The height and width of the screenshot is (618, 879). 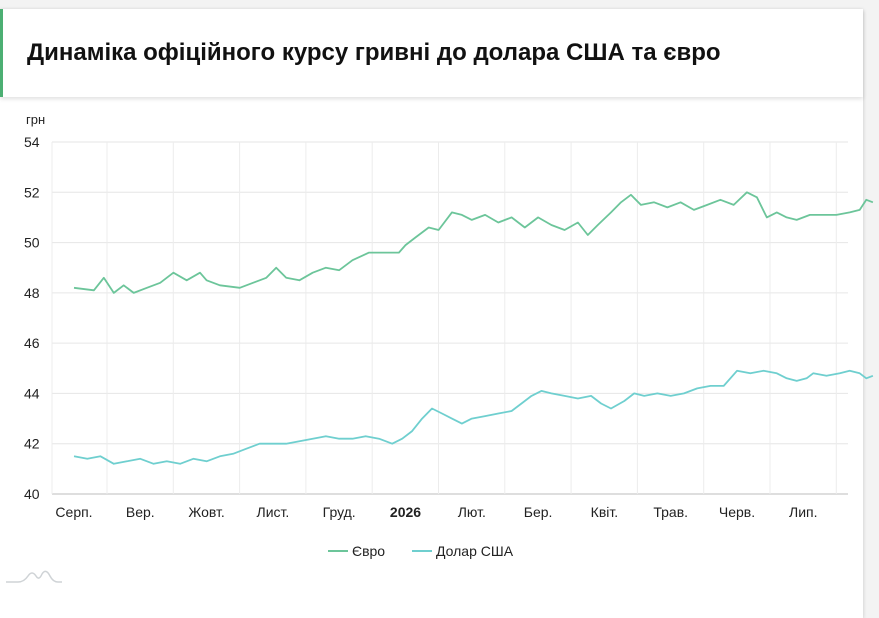 I want to click on x-tick-label: Лип., so click(x=803, y=512).